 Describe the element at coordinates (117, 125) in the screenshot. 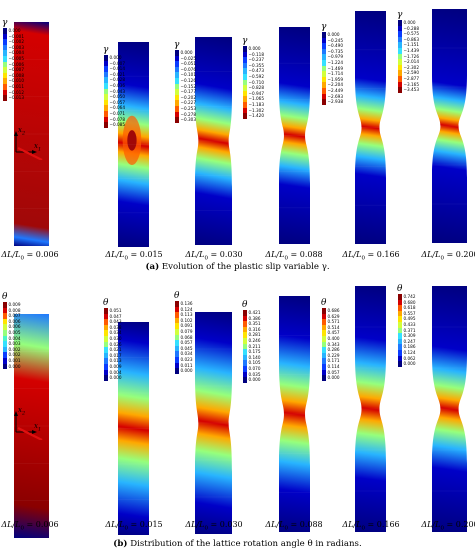

I see `legend-value: −0.085` at that location.